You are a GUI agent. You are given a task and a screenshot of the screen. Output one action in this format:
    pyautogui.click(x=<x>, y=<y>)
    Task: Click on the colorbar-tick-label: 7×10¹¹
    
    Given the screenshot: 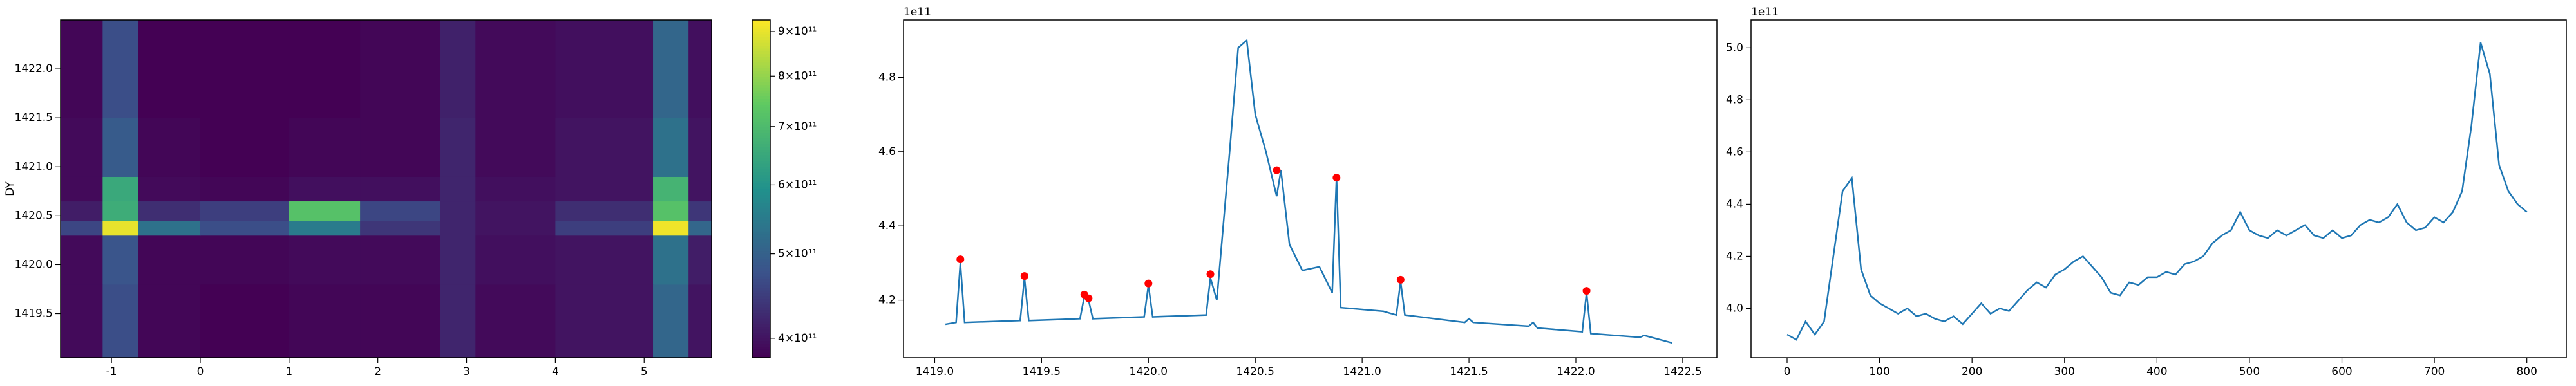 What is the action you would take?
    pyautogui.click(x=797, y=126)
    